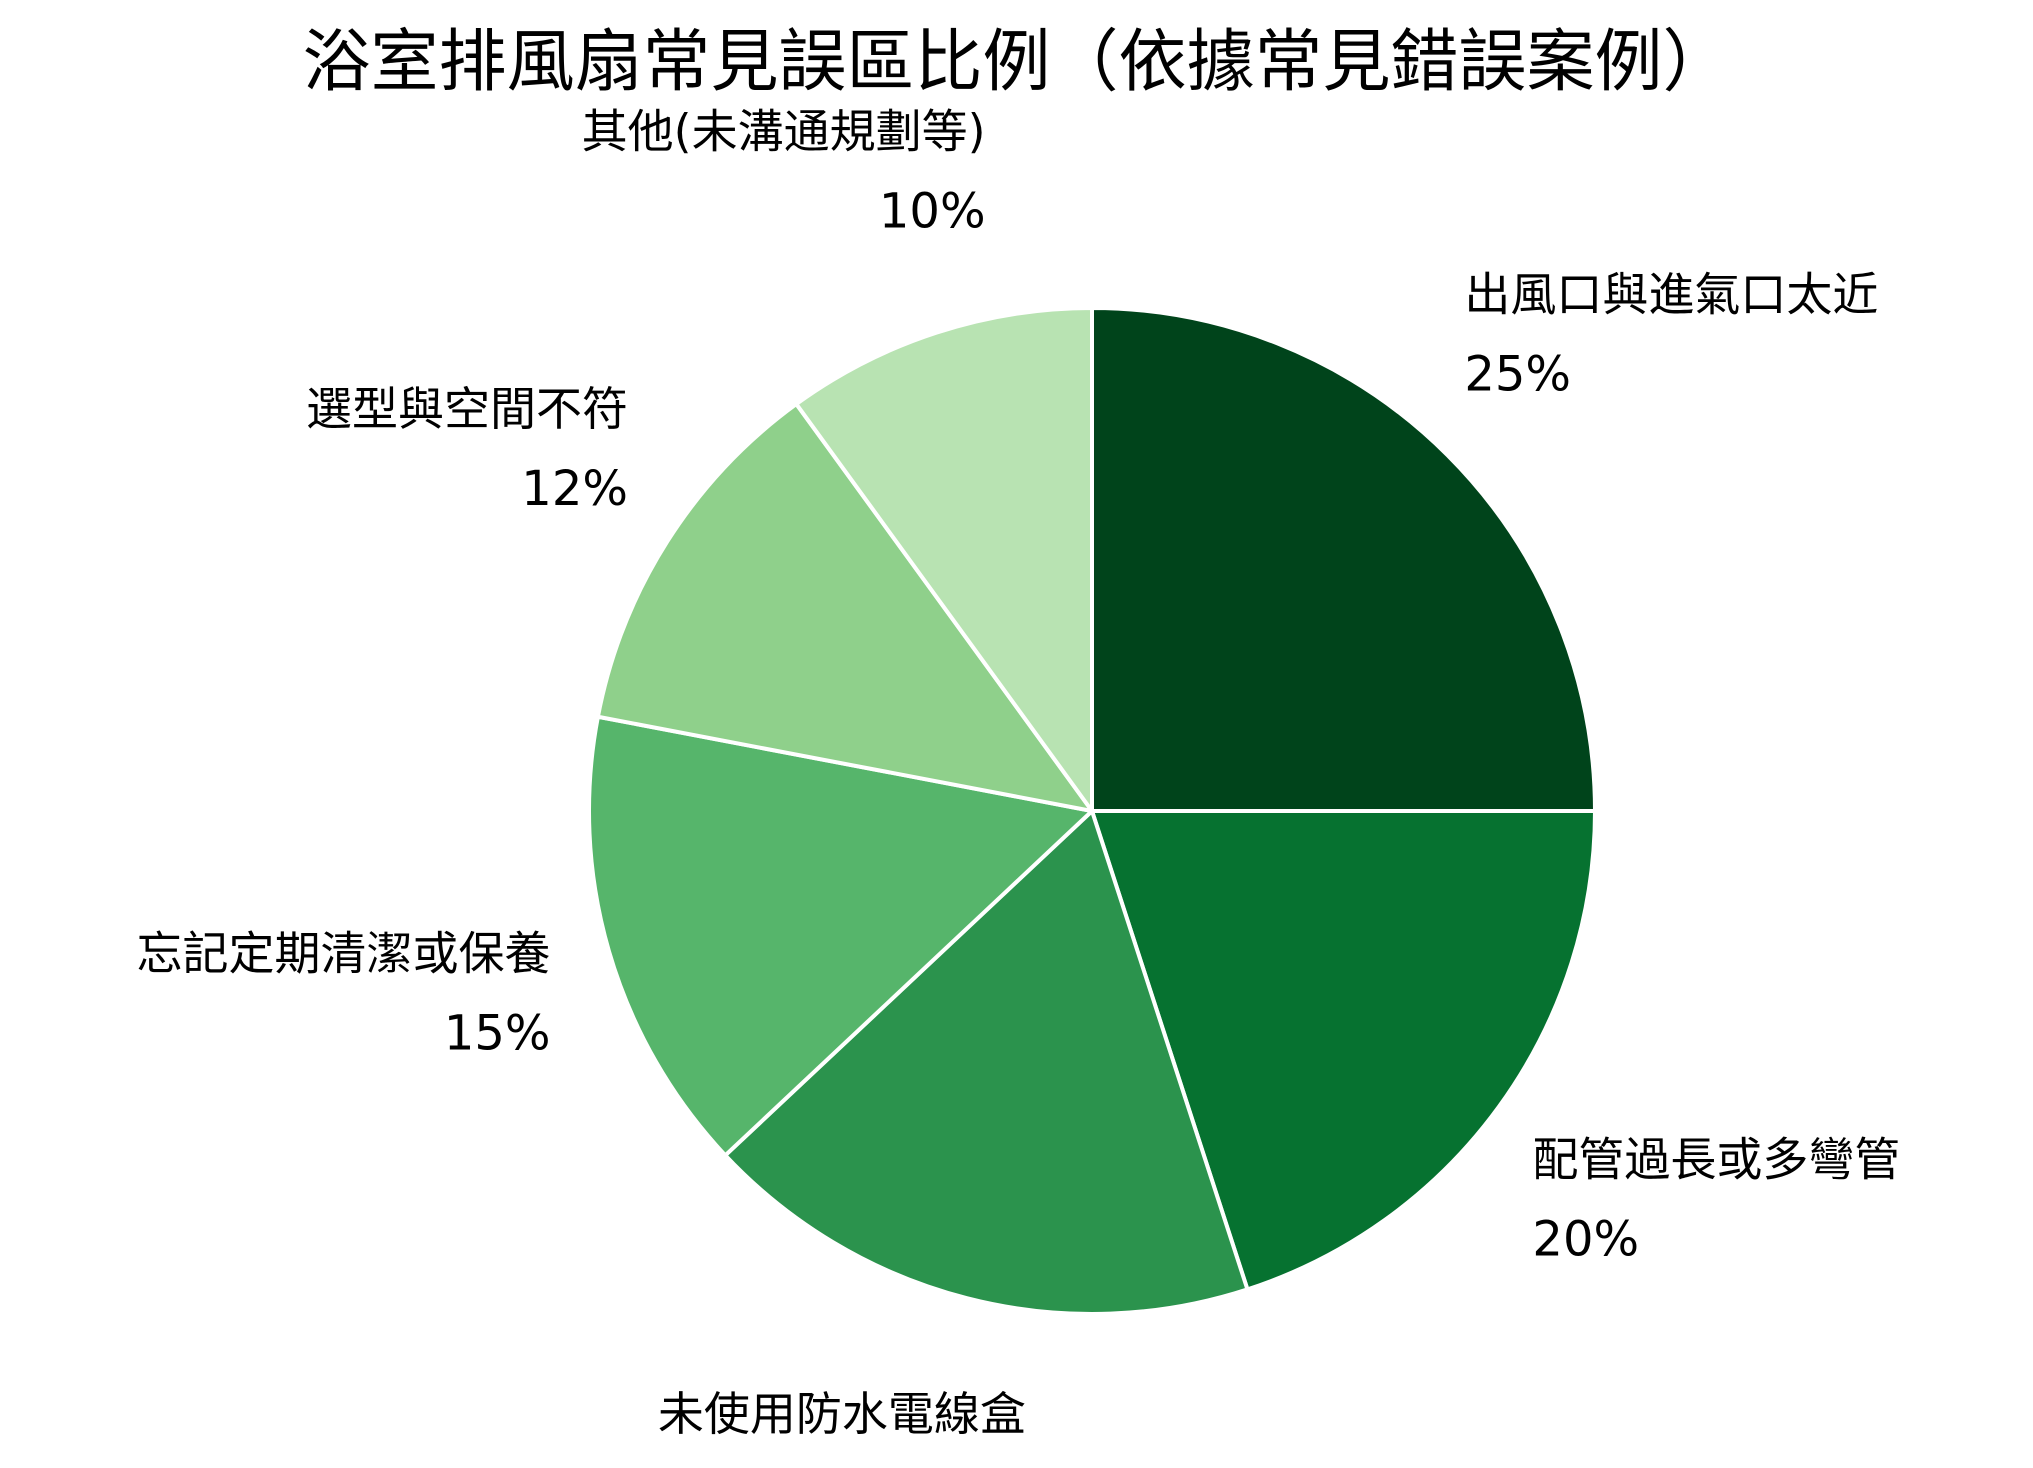 Image resolution: width=2033 pixels, height=1468 pixels. Describe the element at coordinates (784, 132) in the screenshot. I see `slice-label-6: 其他(未溝通規劃等)` at that location.